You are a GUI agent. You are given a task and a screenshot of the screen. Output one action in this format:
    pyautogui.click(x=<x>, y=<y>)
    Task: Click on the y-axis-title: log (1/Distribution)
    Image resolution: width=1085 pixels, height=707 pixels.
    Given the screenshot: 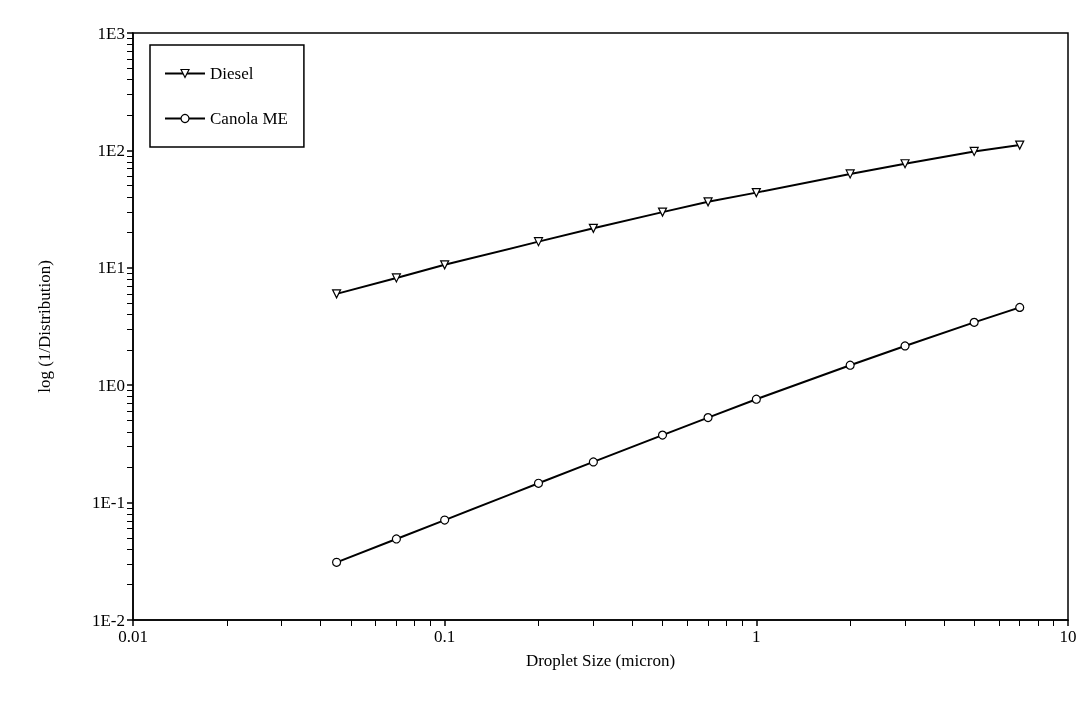 What is the action you would take?
    pyautogui.click(x=44, y=326)
    